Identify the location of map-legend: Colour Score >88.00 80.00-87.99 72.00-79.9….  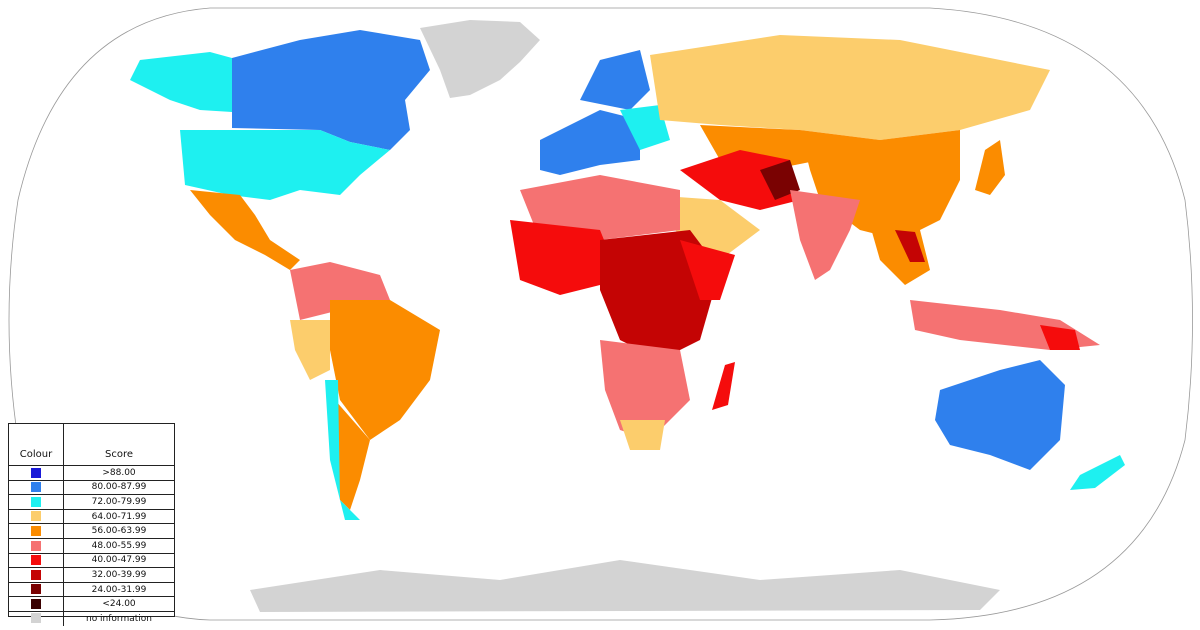
(91, 524).